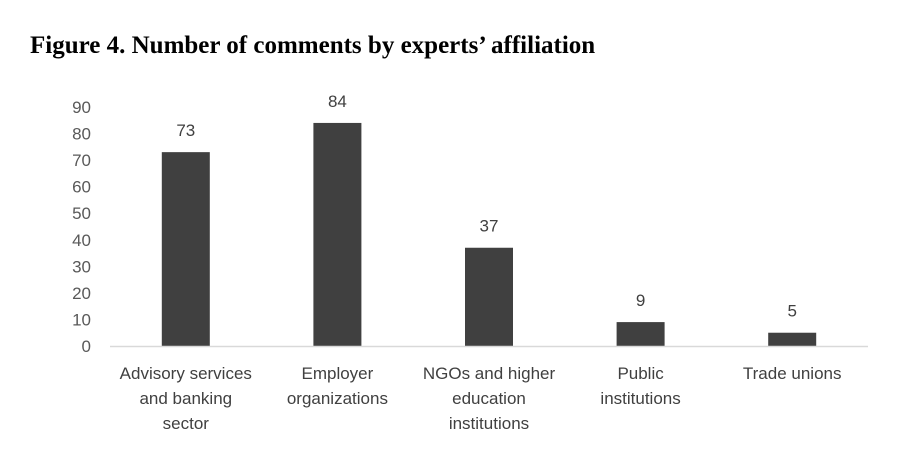 The height and width of the screenshot is (462, 902). Describe the element at coordinates (81, 240) in the screenshot. I see `y-tick-label: 40` at that location.